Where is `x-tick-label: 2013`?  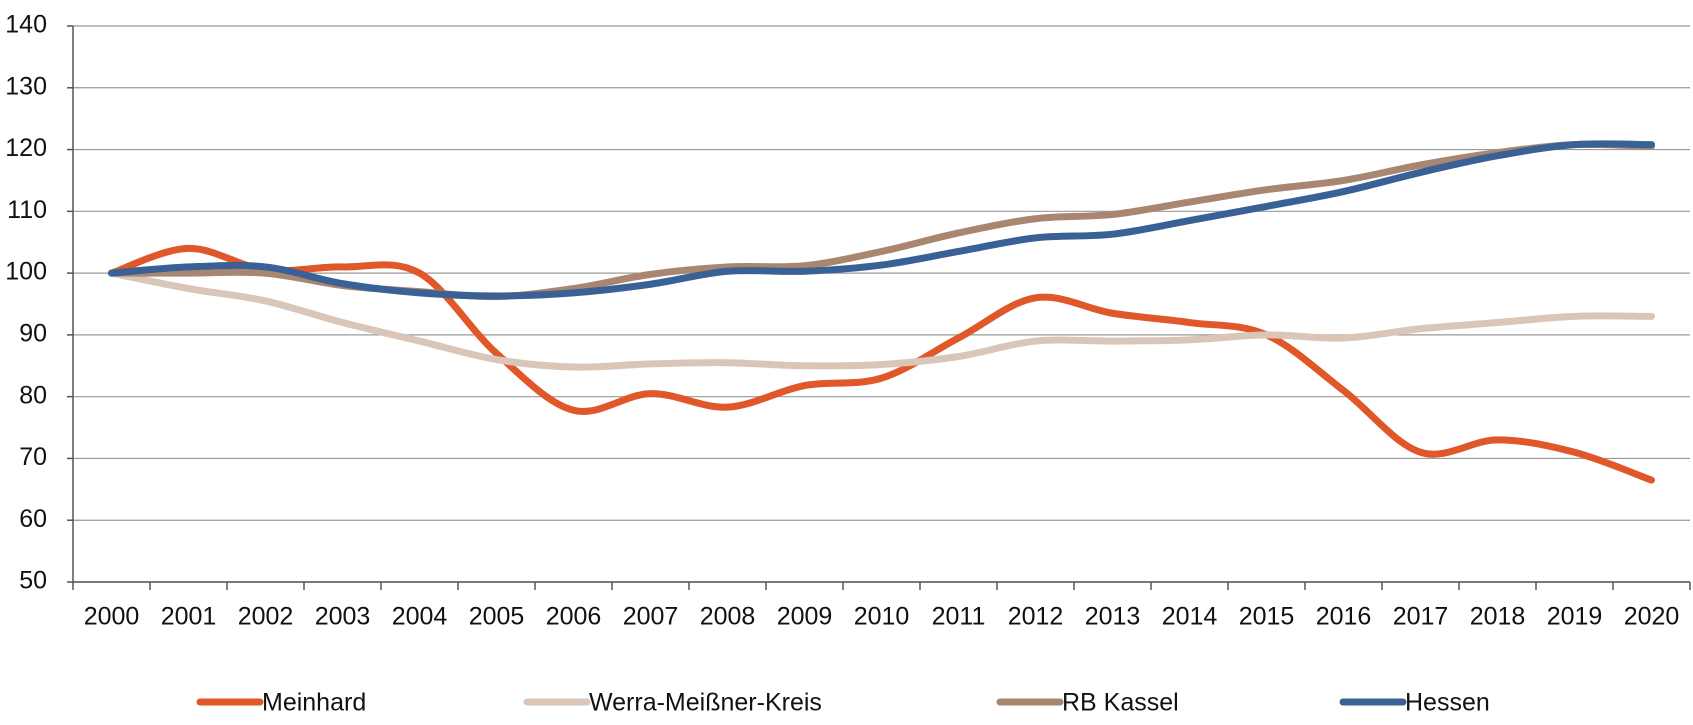
x-tick-label: 2013 is located at coordinates (1113, 617).